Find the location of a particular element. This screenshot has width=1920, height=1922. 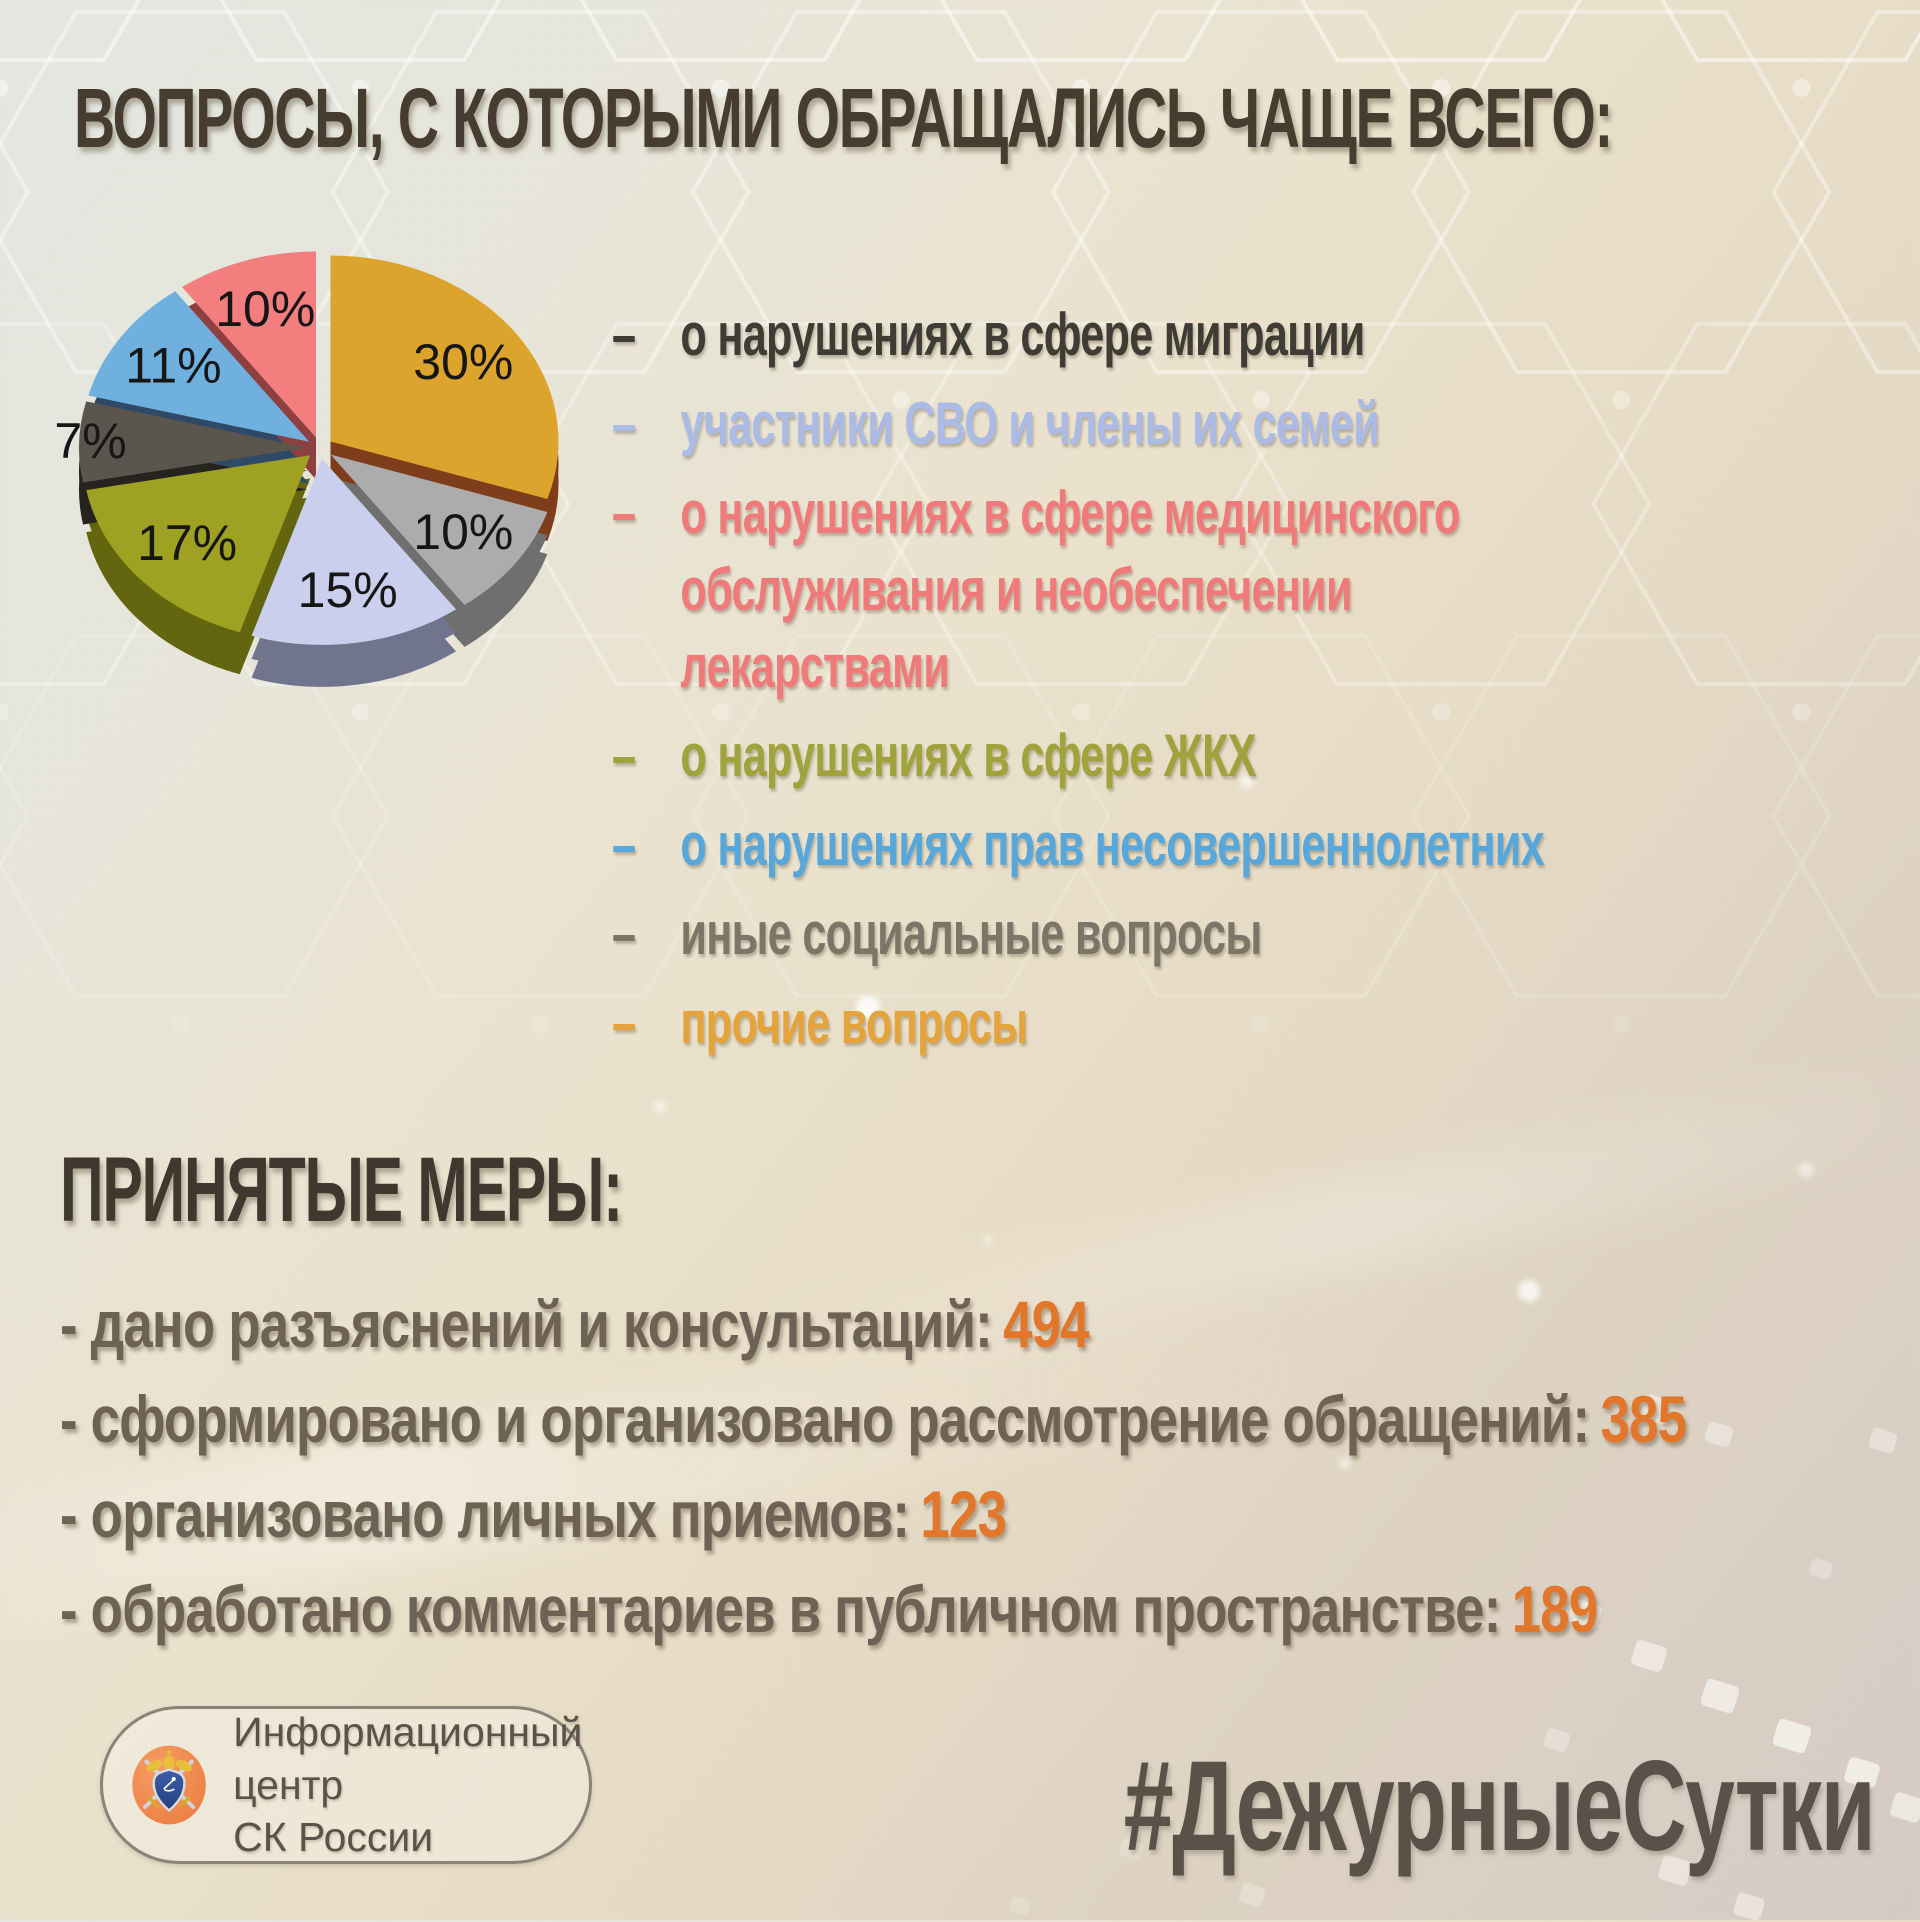

logo-text: Информационный центр СК России is located at coordinates (411, 1784).